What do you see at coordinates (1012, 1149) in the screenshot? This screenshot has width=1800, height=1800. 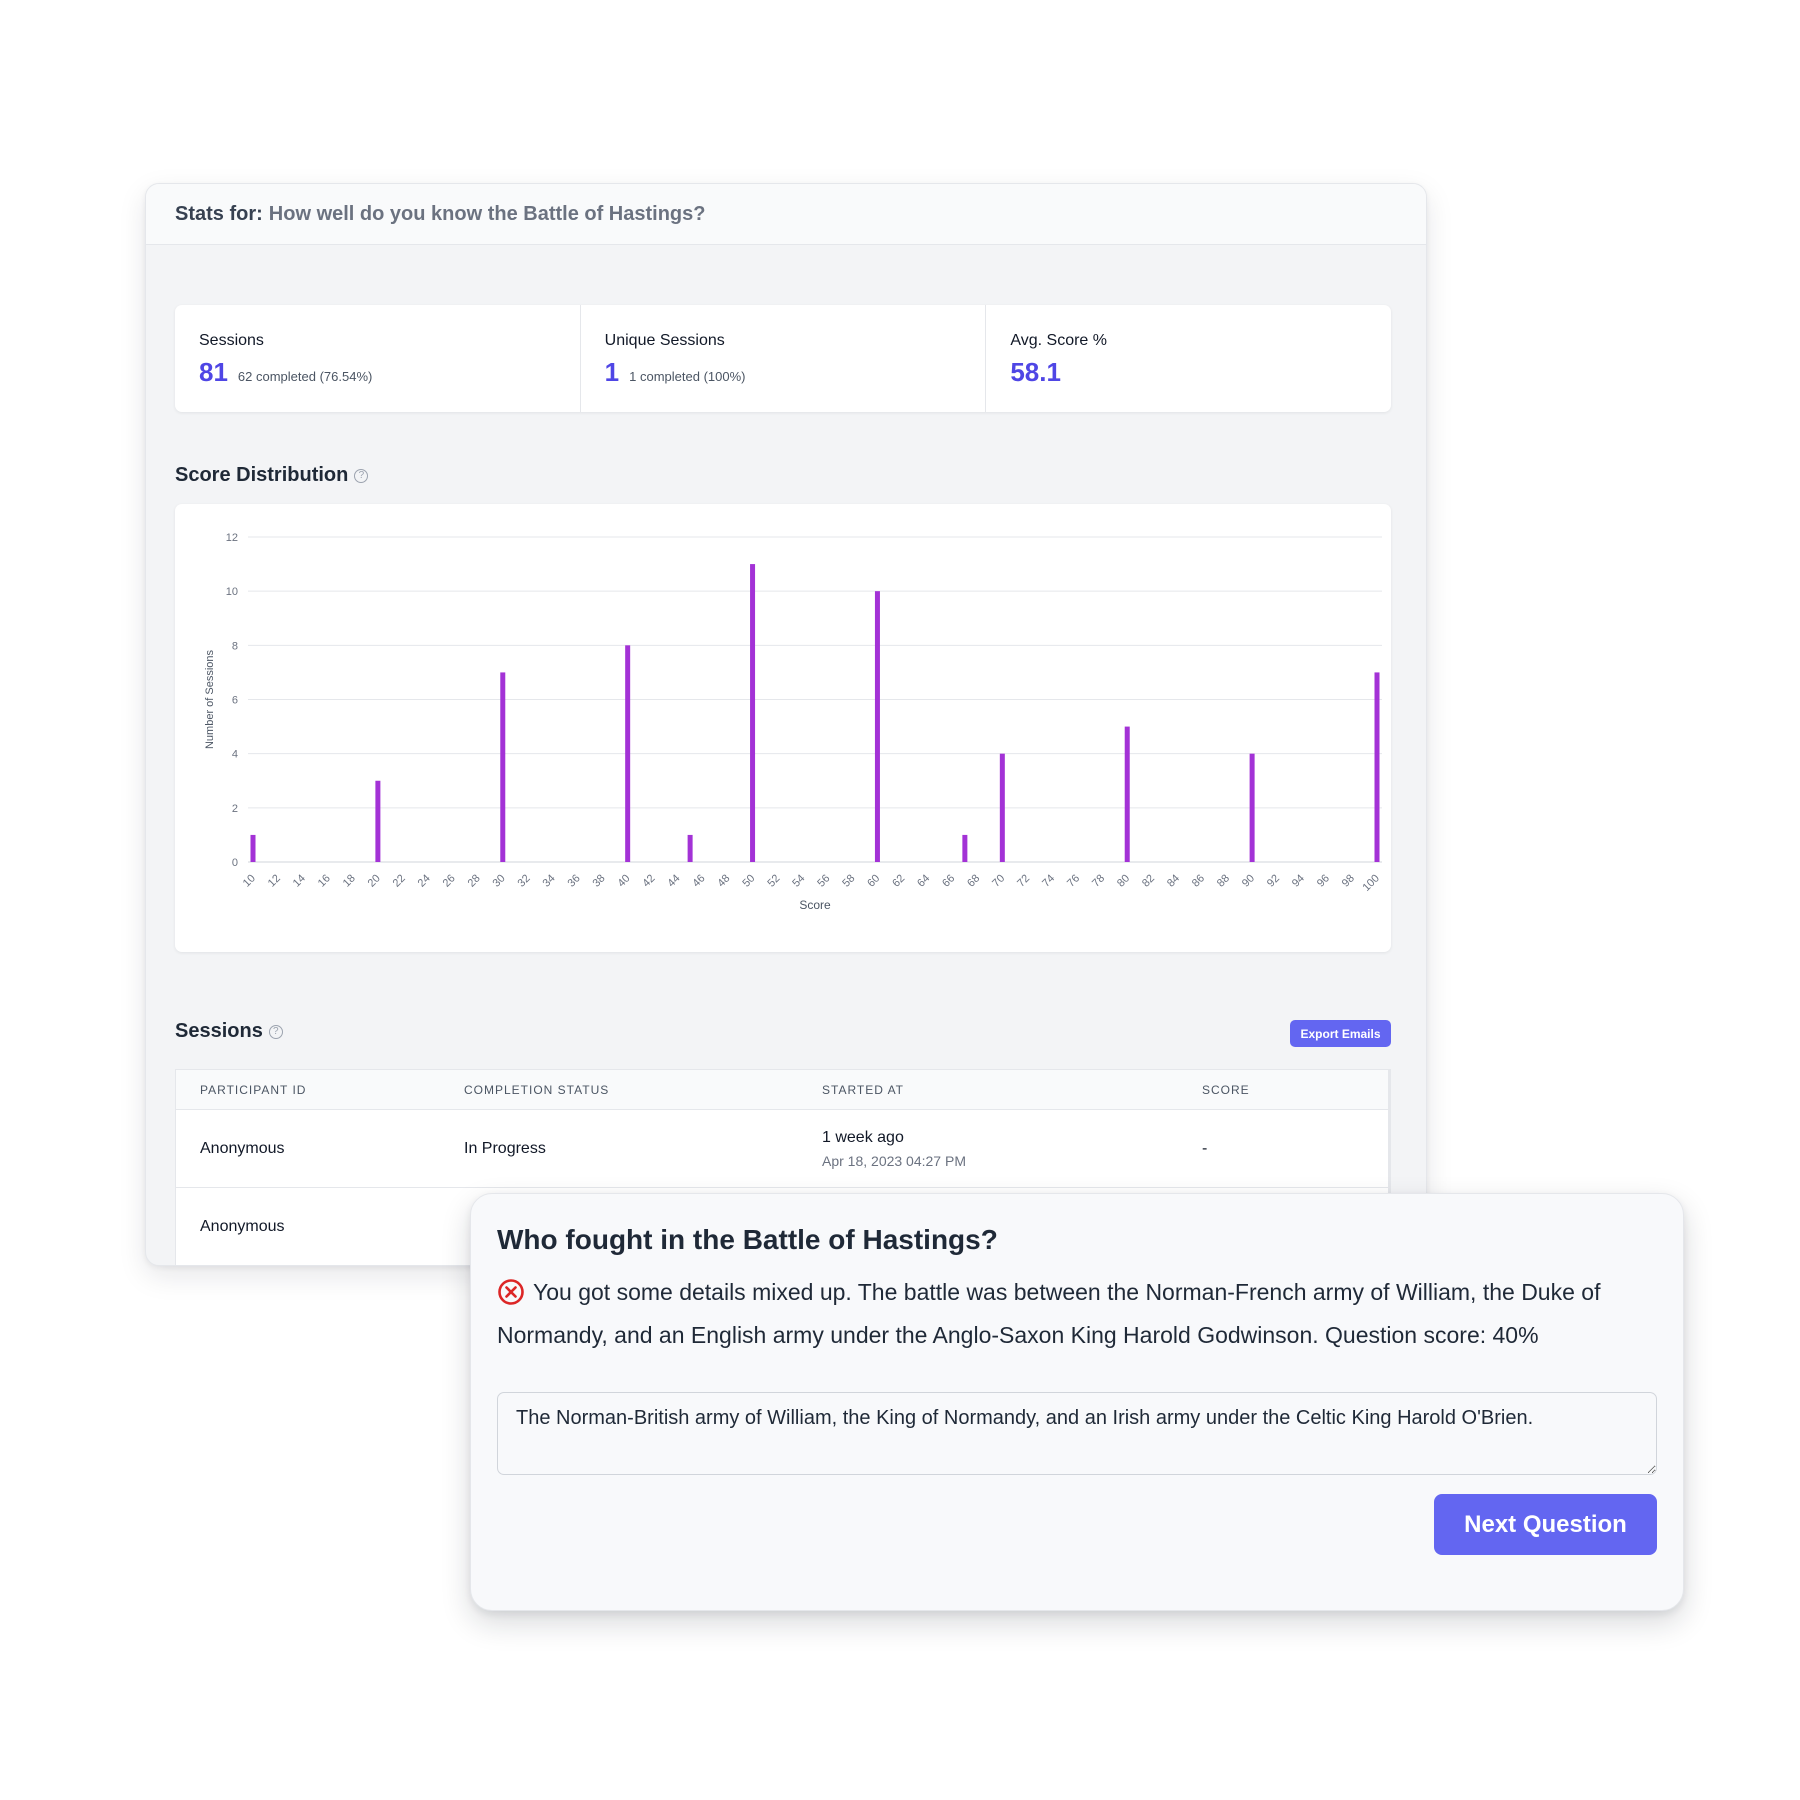 I see `started-cell: 1 week ago Apr 18, 2023 04:27 PM` at bounding box center [1012, 1149].